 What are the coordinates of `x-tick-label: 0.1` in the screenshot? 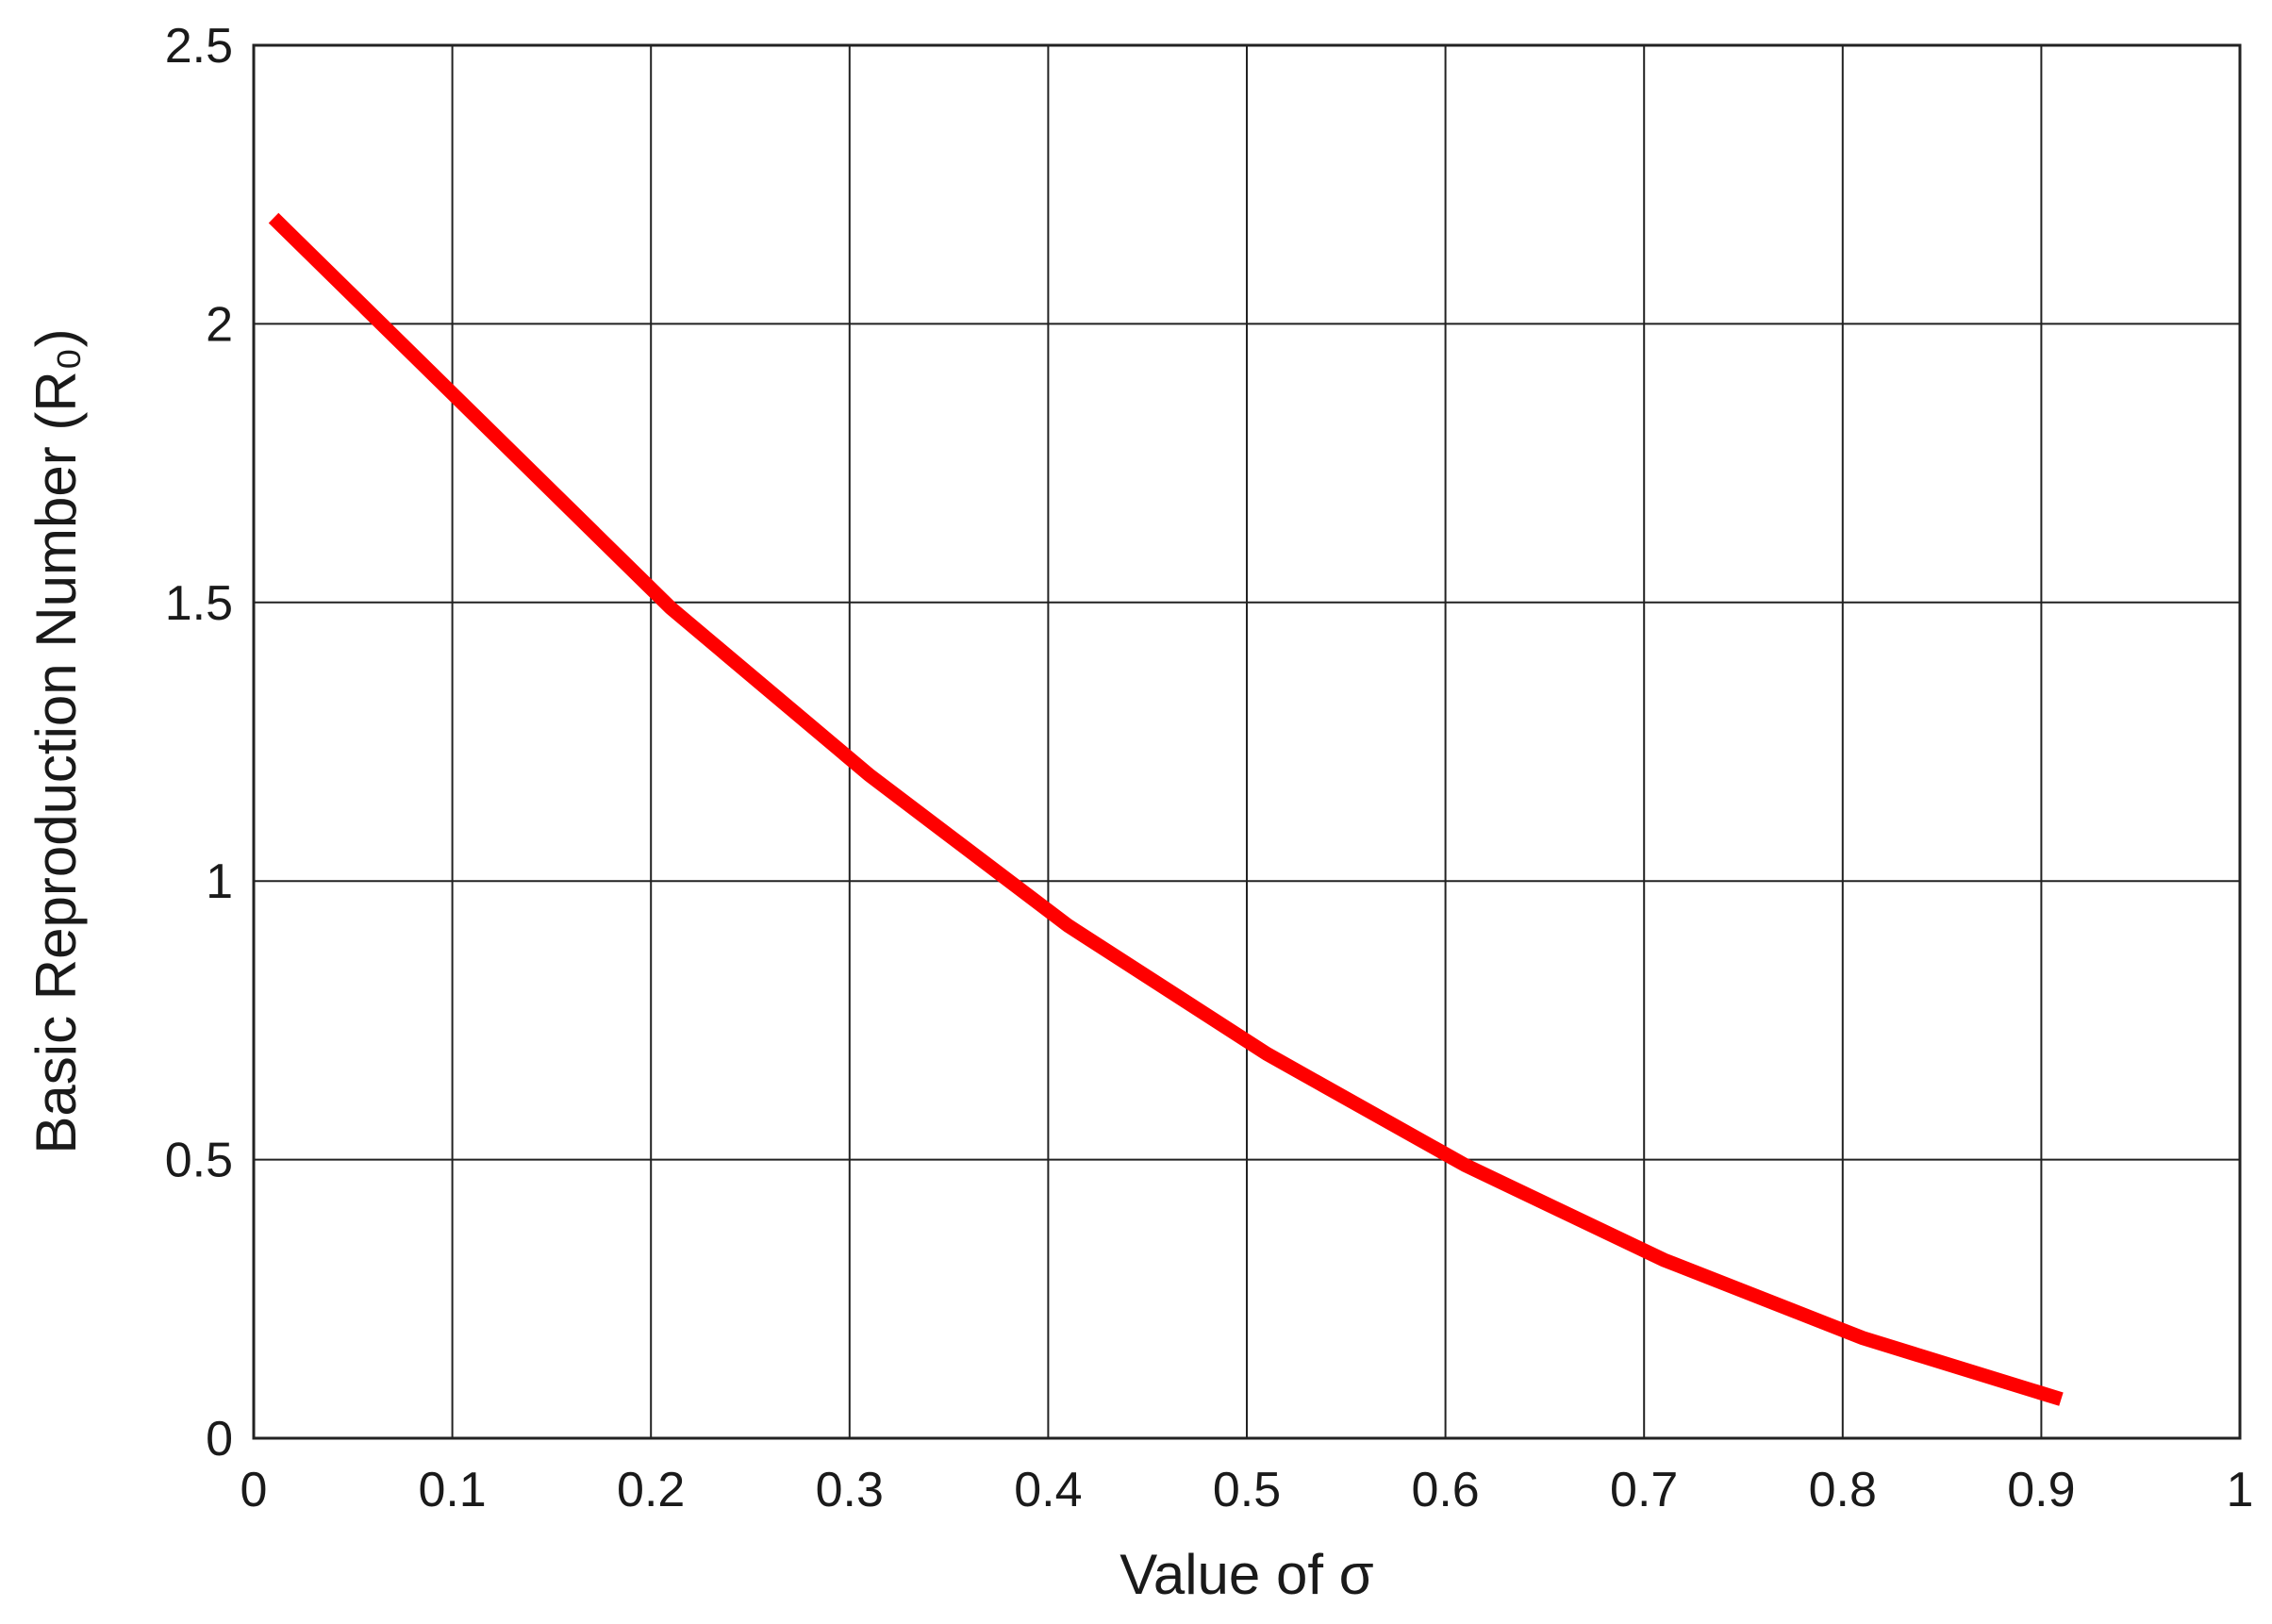 It's located at (452, 1490).